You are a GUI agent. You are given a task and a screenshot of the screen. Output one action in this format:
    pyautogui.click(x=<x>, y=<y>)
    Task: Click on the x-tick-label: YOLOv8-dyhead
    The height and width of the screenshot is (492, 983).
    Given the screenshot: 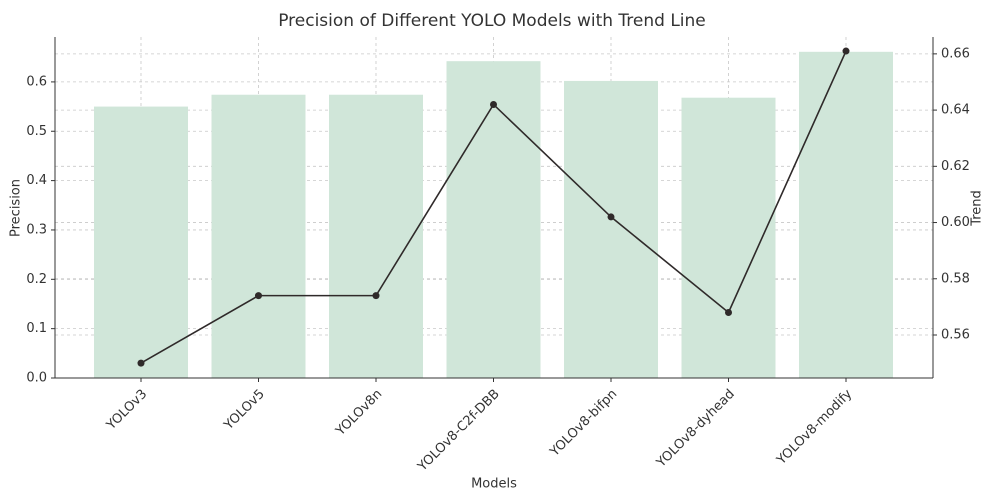 What is the action you would take?
    pyautogui.click(x=695, y=429)
    